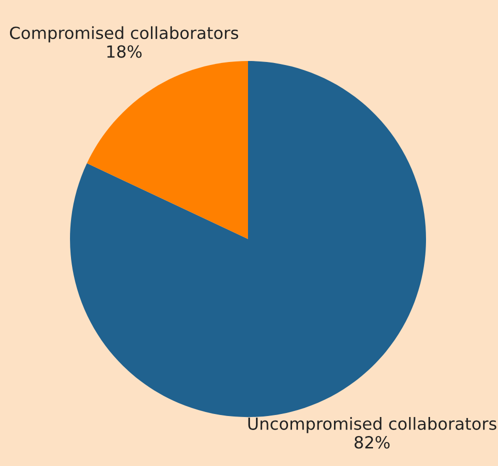 This screenshot has height=466, width=498. Describe the element at coordinates (372, 425) in the screenshot. I see `slice-label: Uncompromised collaborators` at that location.